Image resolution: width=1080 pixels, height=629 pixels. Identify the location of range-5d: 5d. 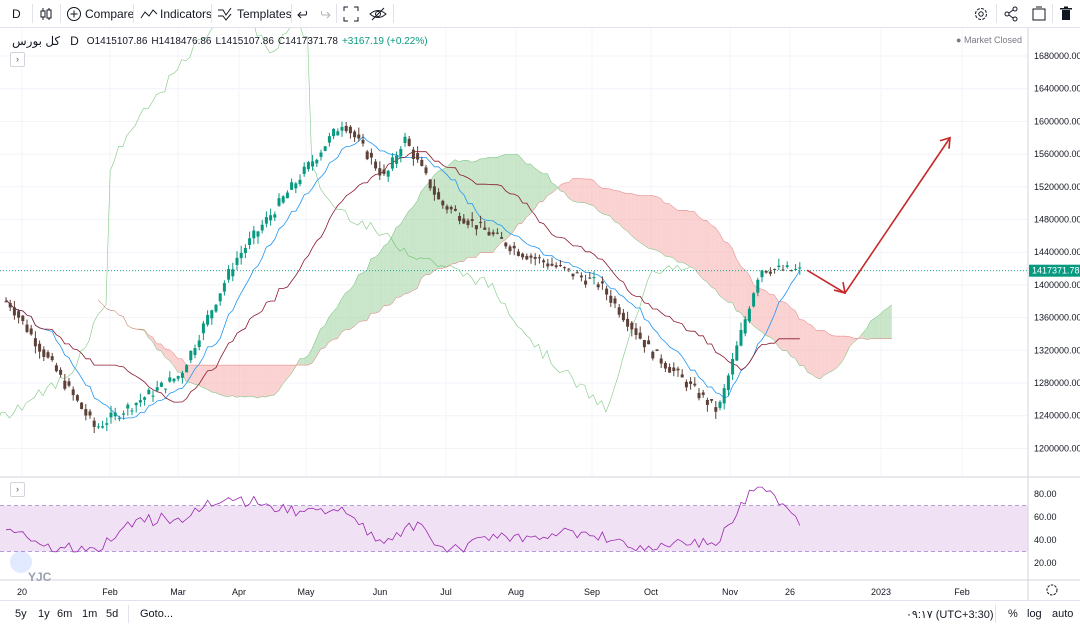
(112, 614).